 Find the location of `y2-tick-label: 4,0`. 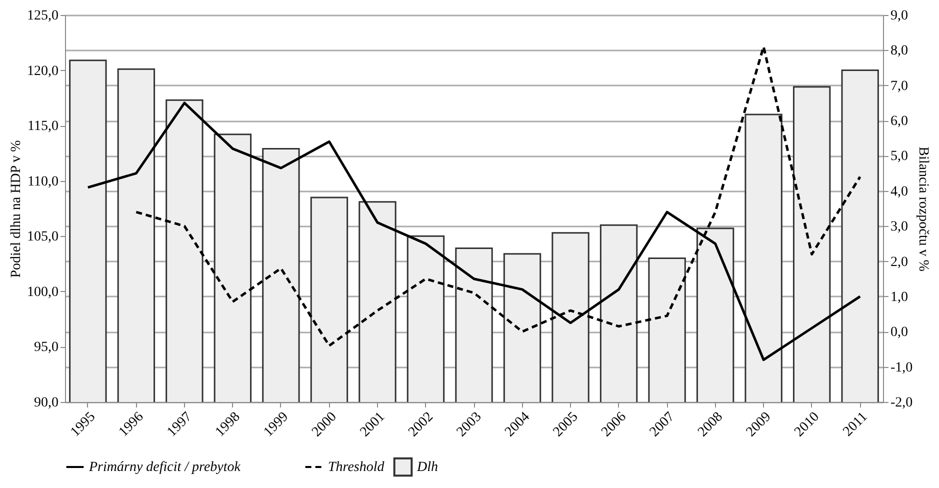

y2-tick-label: 4,0 is located at coordinates (899, 192).